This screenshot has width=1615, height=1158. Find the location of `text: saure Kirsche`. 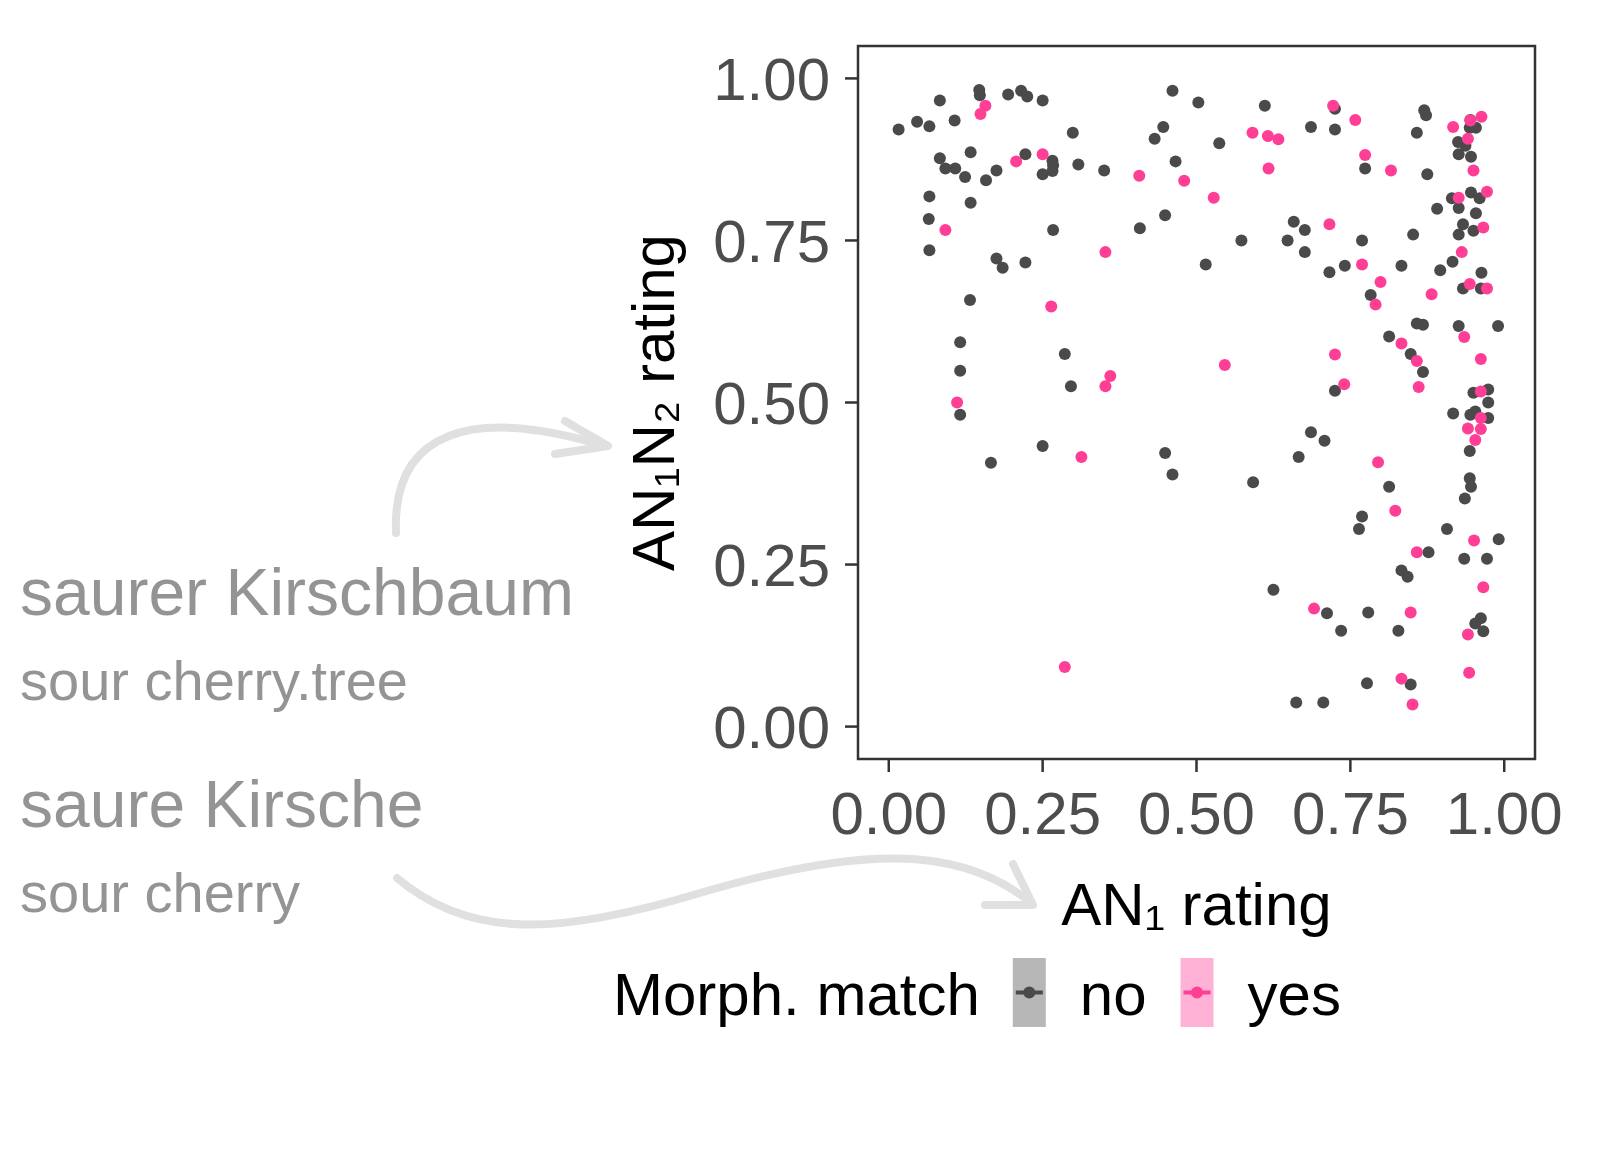

text: saure Kirsche is located at coordinates (222, 804).